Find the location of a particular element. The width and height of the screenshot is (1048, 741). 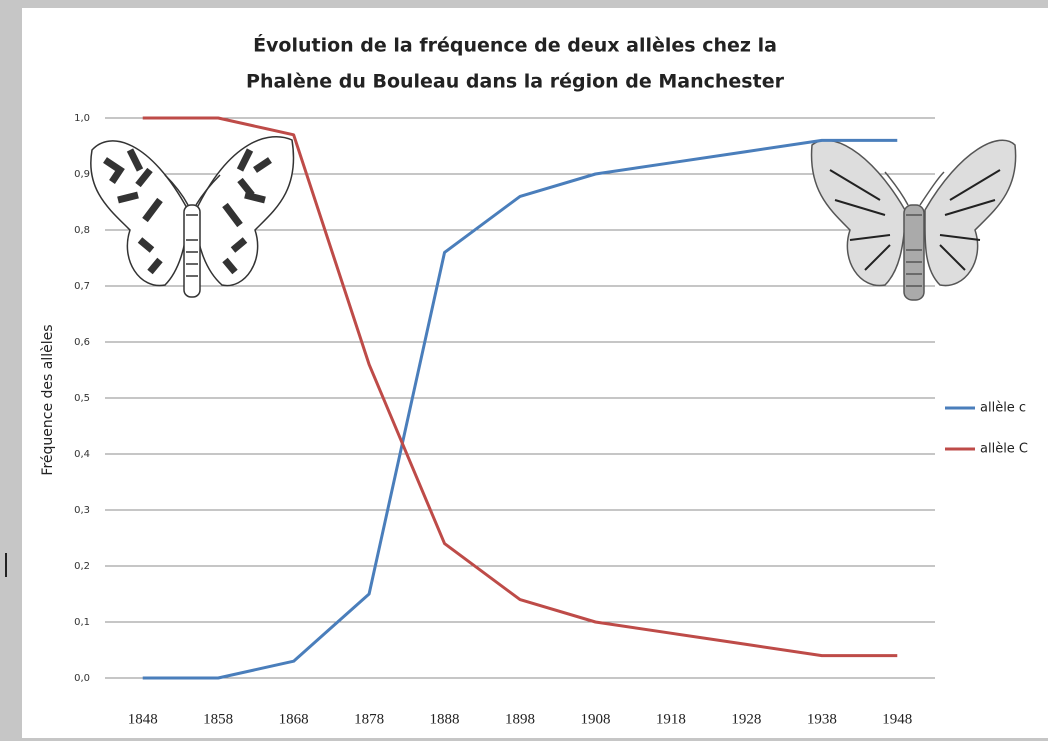

y-tick-label: 0,5 is located at coordinates (82, 398).